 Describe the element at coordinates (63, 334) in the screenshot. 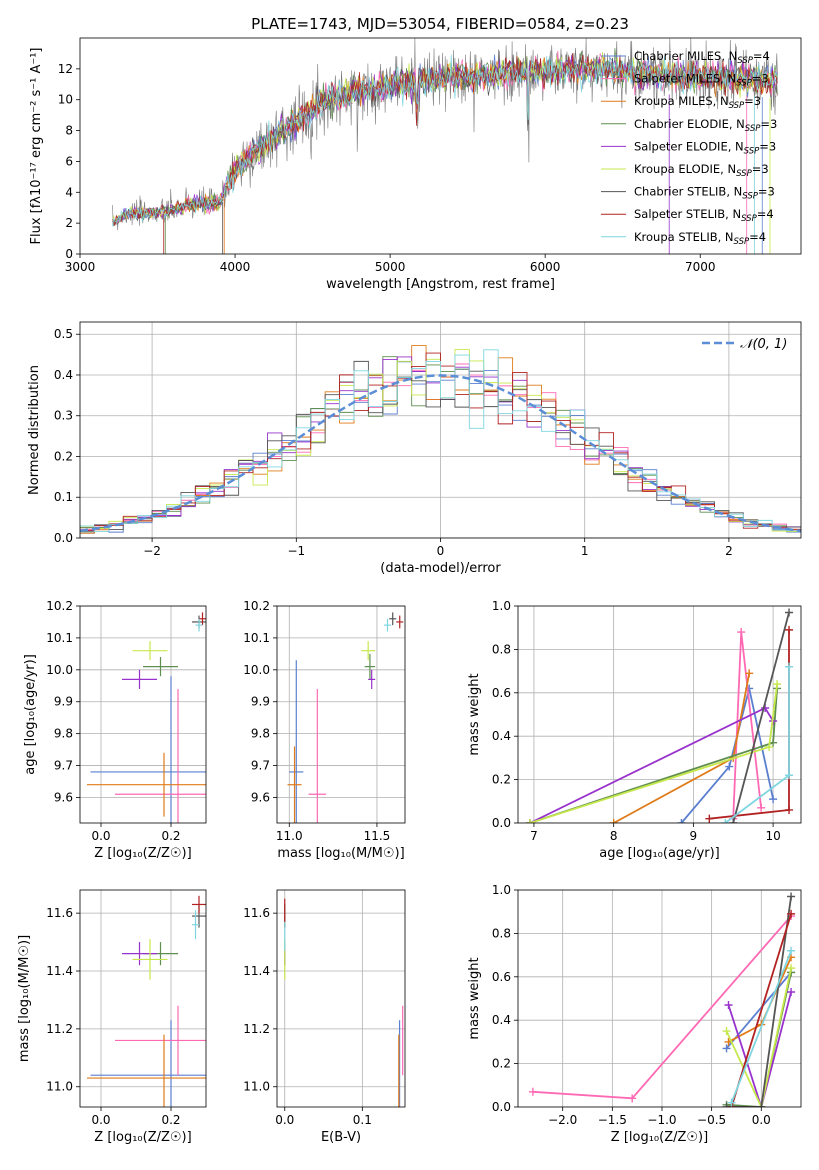

I see `y-tick-label: 0.5` at that location.